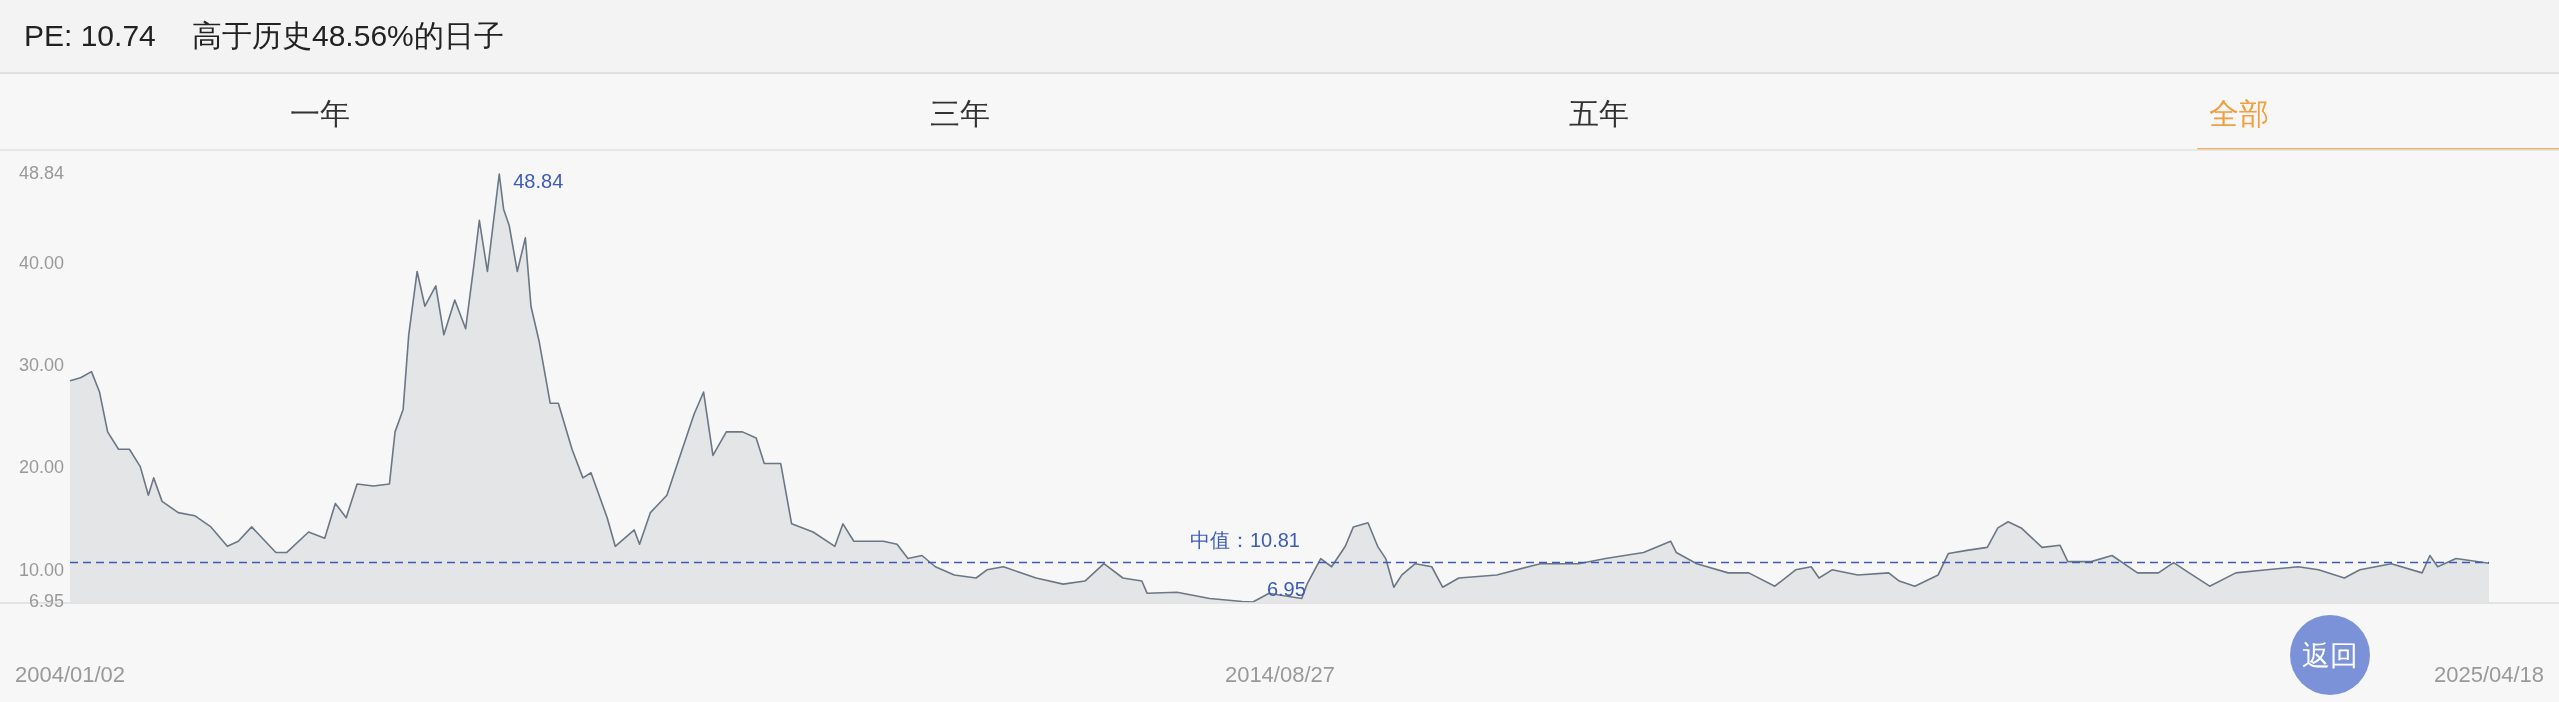 The width and height of the screenshot is (2559, 702). What do you see at coordinates (41, 569) in the screenshot?
I see `y-tick-label: 10.00` at bounding box center [41, 569].